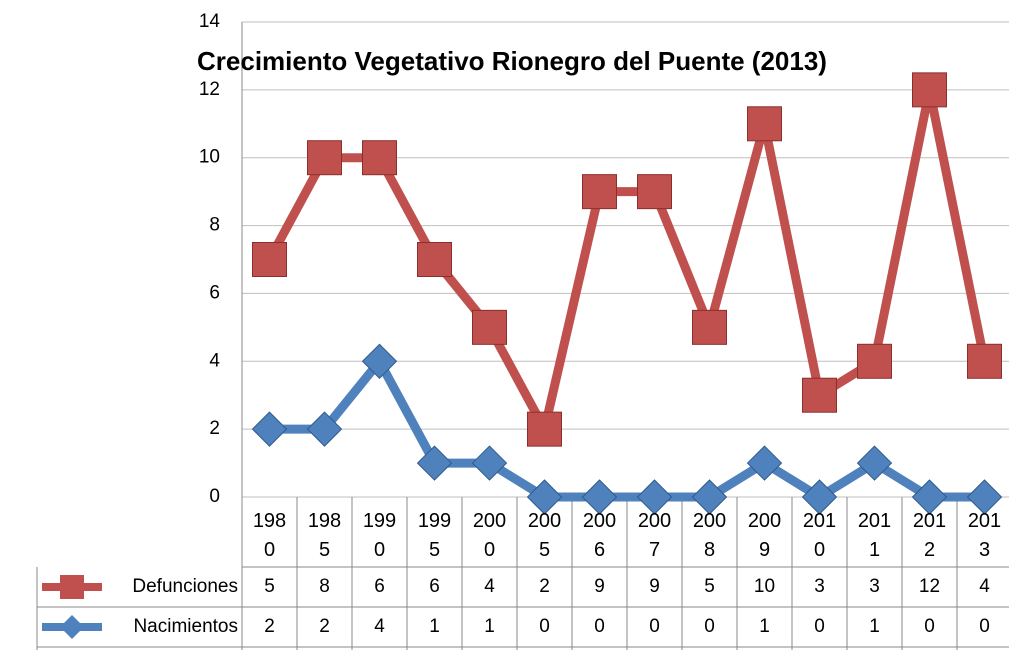  I want to click on y-tick-label: 12, so click(209, 89).